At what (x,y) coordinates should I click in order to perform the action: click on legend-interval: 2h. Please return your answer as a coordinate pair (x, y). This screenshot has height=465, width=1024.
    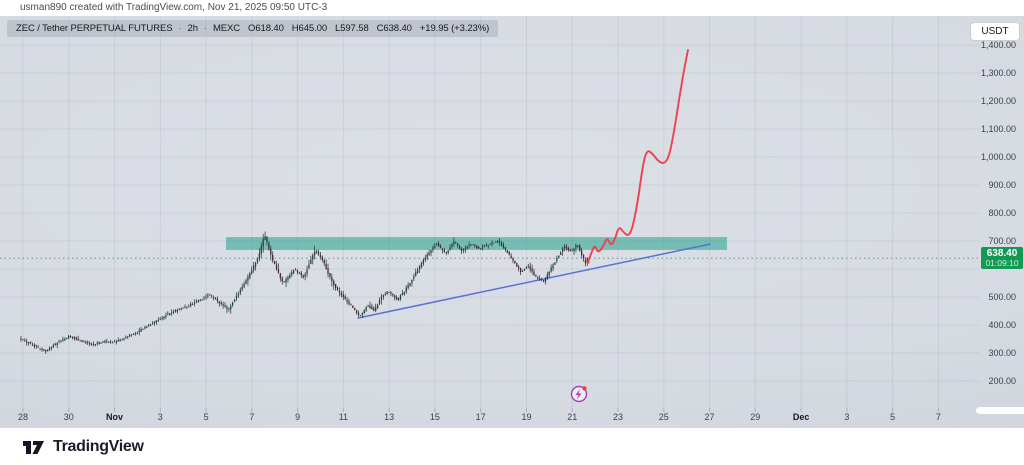
    Looking at the image, I should click on (192, 28).